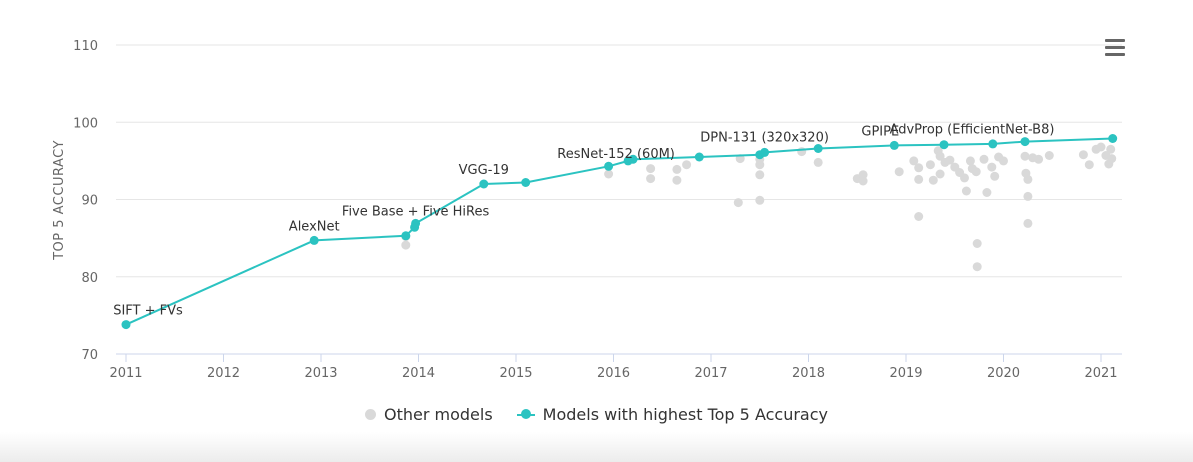  Describe the element at coordinates (89, 201) in the screenshot. I see `y-tick-label: 90` at that location.